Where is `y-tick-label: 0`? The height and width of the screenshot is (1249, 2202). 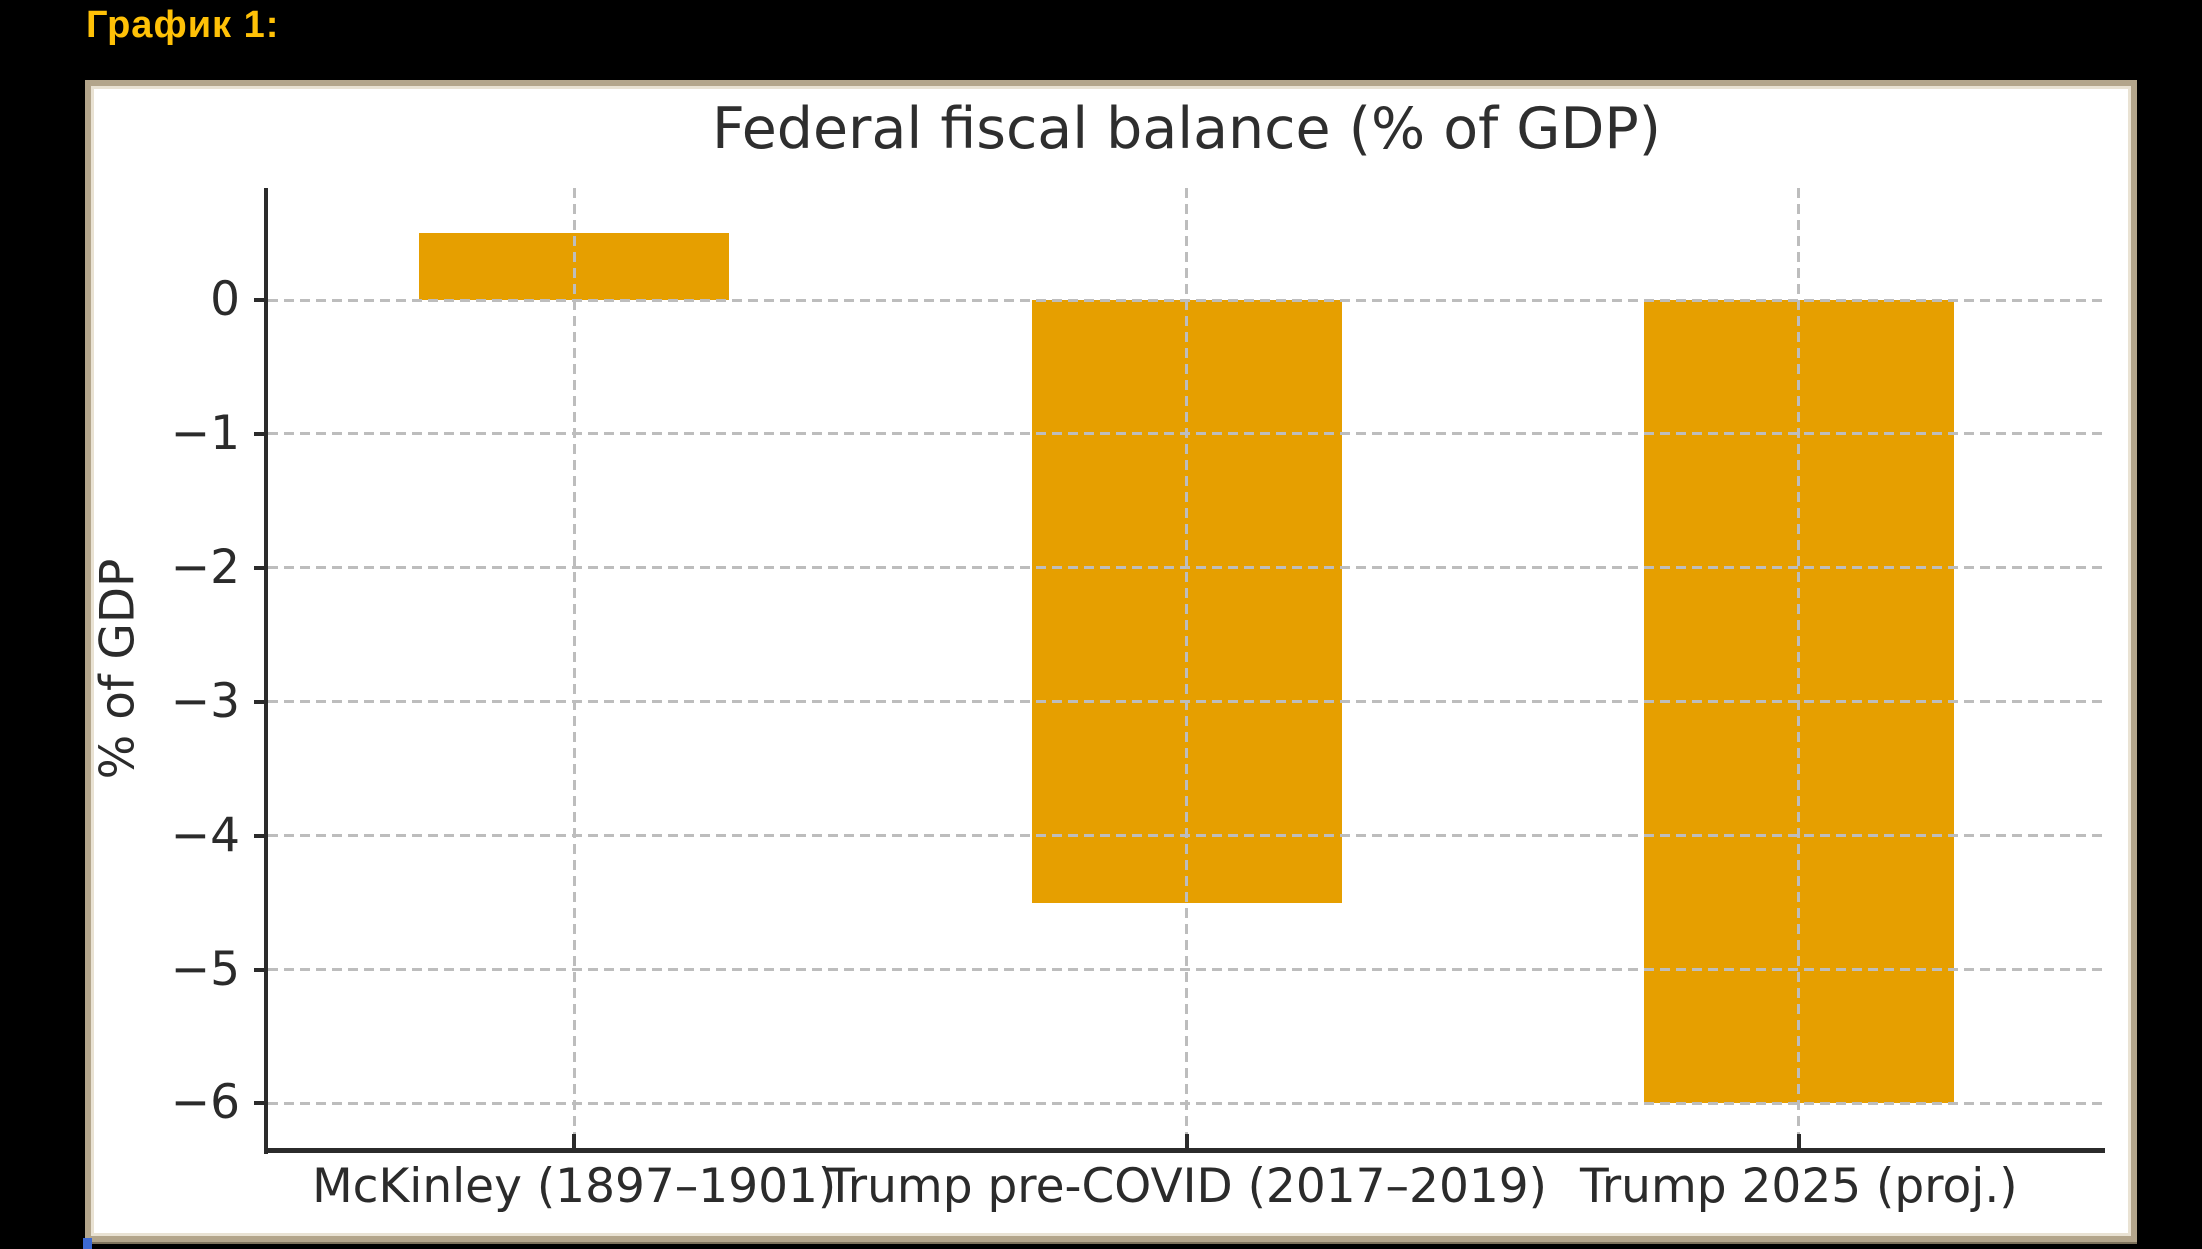
y-tick-label: 0 is located at coordinates (225, 299).